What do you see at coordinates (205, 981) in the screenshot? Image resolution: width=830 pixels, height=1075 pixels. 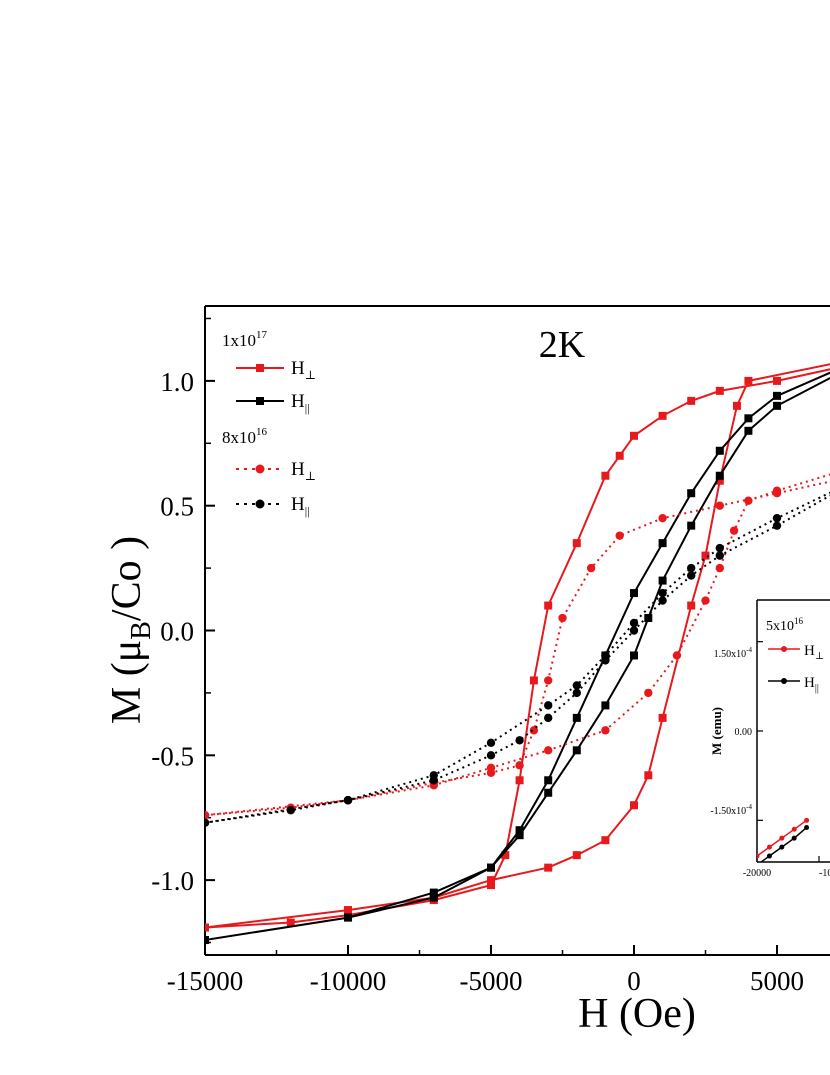 I see `x-tick-label: -15000` at bounding box center [205, 981].